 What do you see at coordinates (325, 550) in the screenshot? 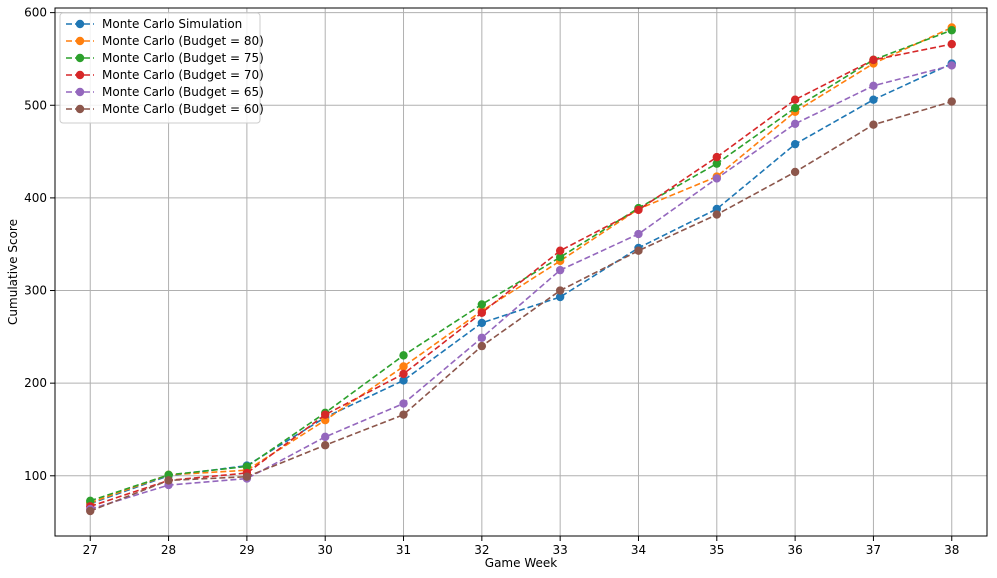
I see `x-tick-label: 30` at bounding box center [325, 550].